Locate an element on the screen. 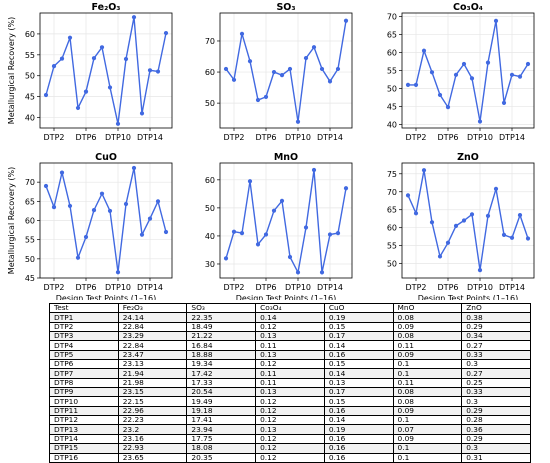 This screenshot has height=463, width=550. table-cell: DTP3 is located at coordinates (84, 336).